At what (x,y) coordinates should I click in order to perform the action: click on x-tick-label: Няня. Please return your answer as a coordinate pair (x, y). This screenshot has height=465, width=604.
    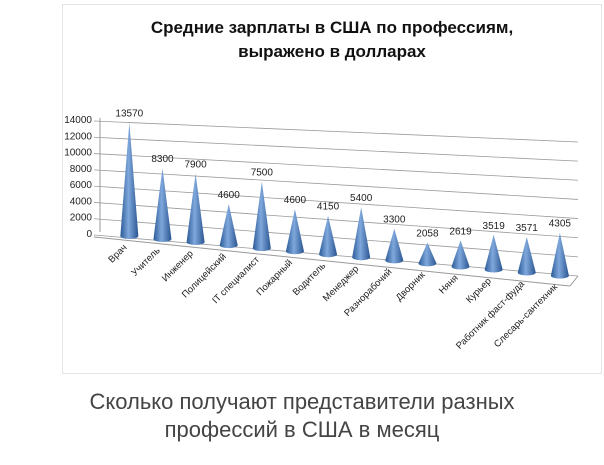
    Looking at the image, I should click on (449, 285).